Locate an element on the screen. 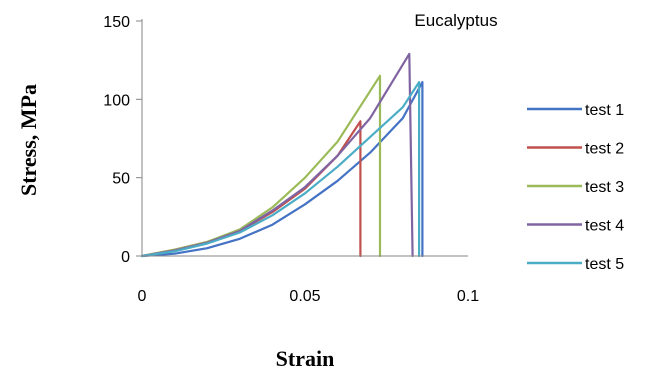  x-tick-label: 0.1 is located at coordinates (468, 296).